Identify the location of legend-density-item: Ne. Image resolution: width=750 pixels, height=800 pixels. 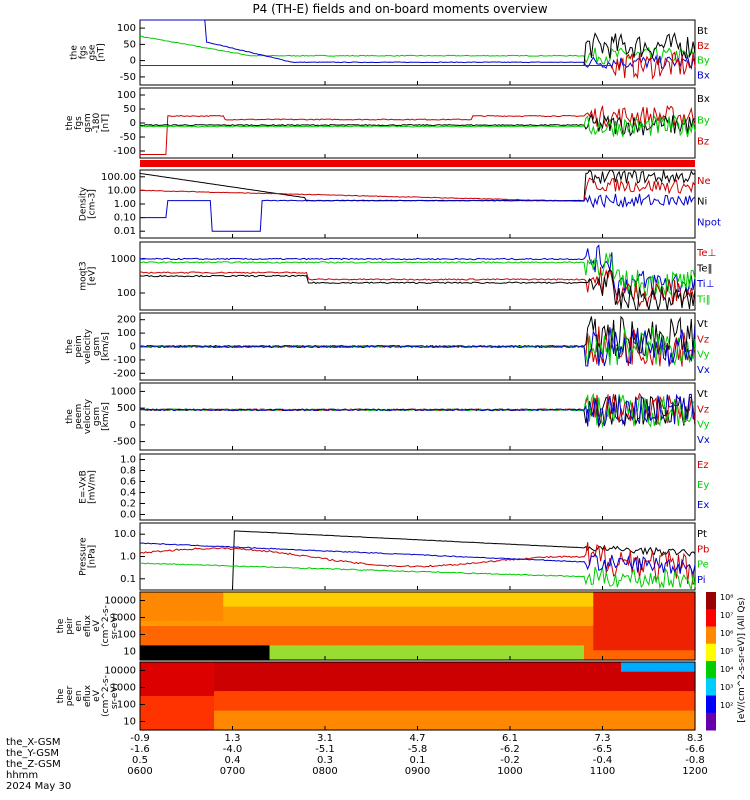
(704, 181).